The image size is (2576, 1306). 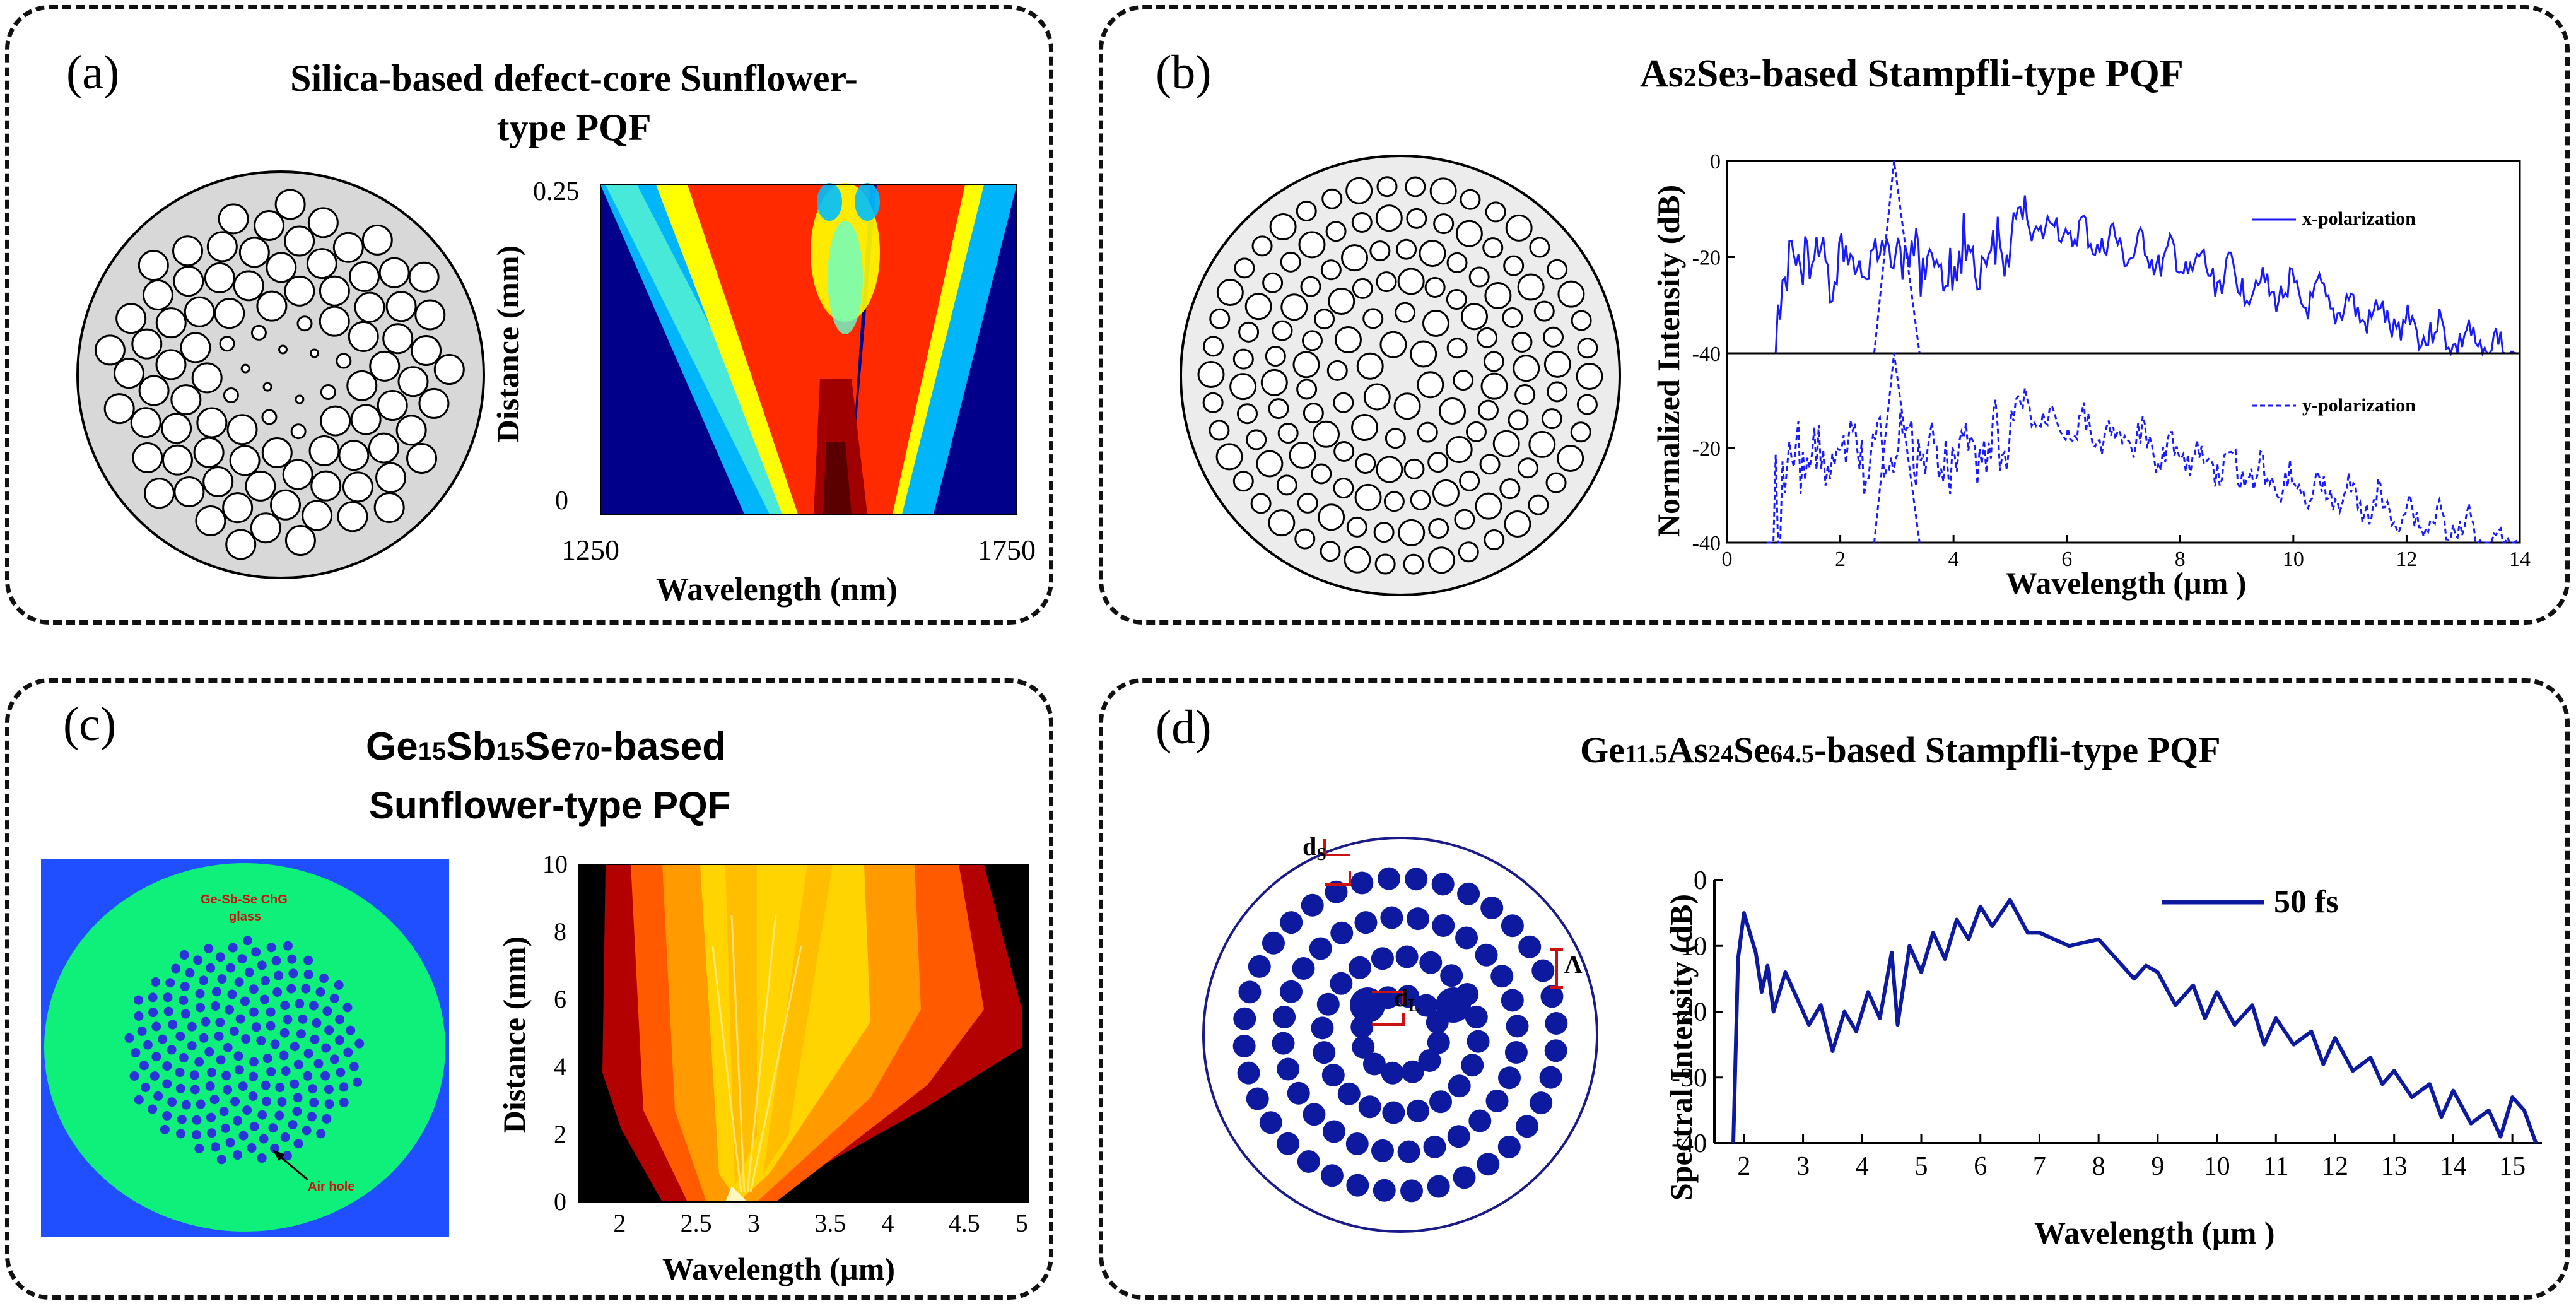 I want to click on panel-c-xtick: 4, so click(x=887, y=1223).